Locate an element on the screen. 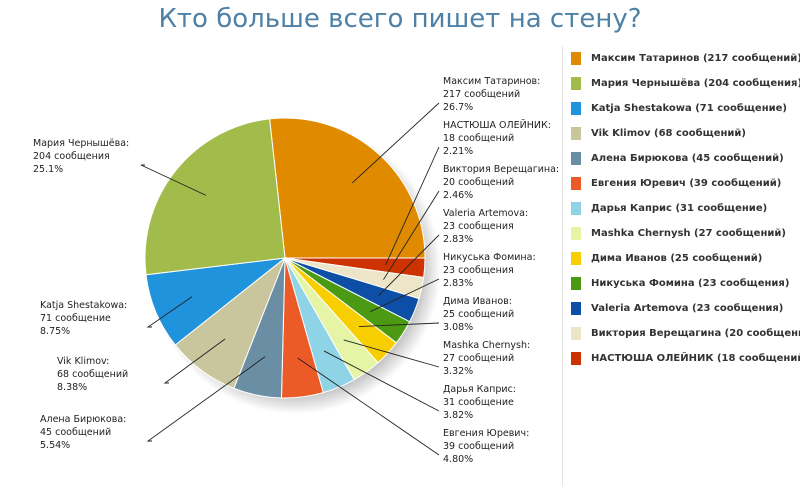  legend-item: Евгения Юревич (39 сообщений) is located at coordinates (685, 183).